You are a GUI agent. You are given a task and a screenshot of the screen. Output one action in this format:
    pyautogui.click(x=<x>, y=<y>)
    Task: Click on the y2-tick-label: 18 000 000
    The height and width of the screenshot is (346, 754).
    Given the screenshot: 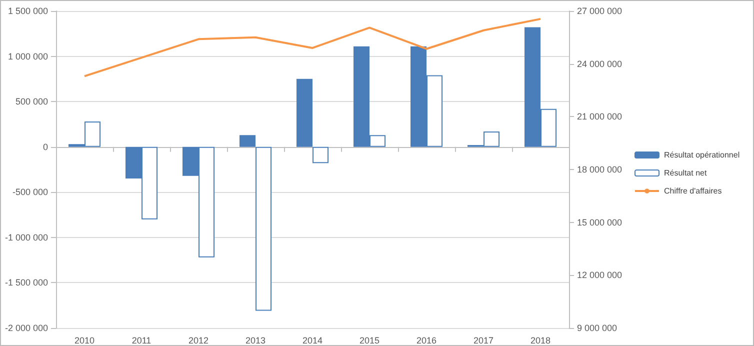 What is the action you would take?
    pyautogui.click(x=599, y=169)
    